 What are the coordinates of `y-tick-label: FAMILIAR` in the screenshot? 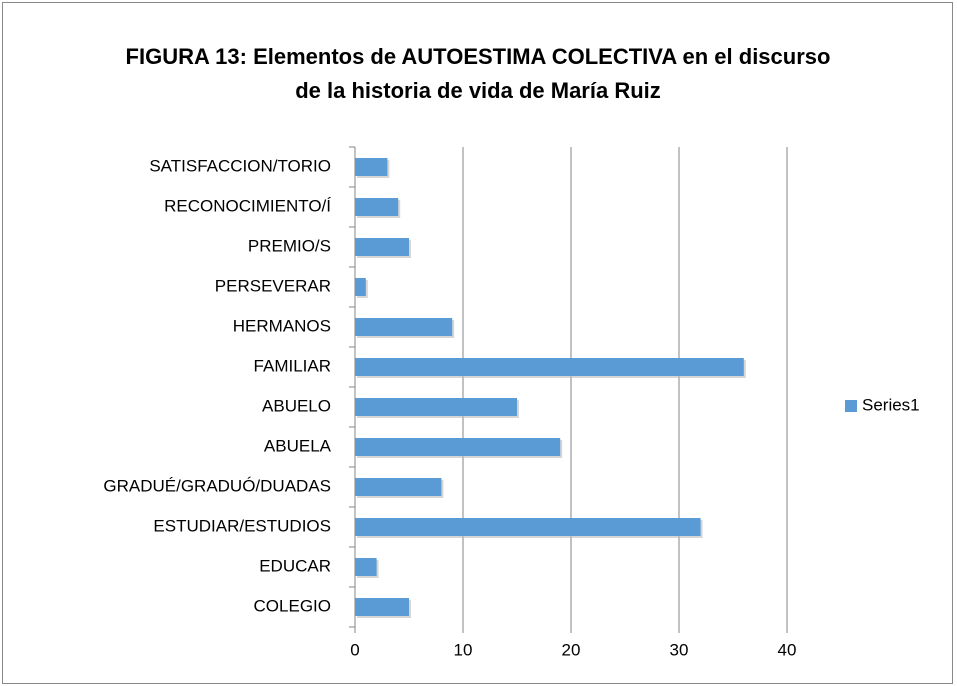 It's located at (292, 365).